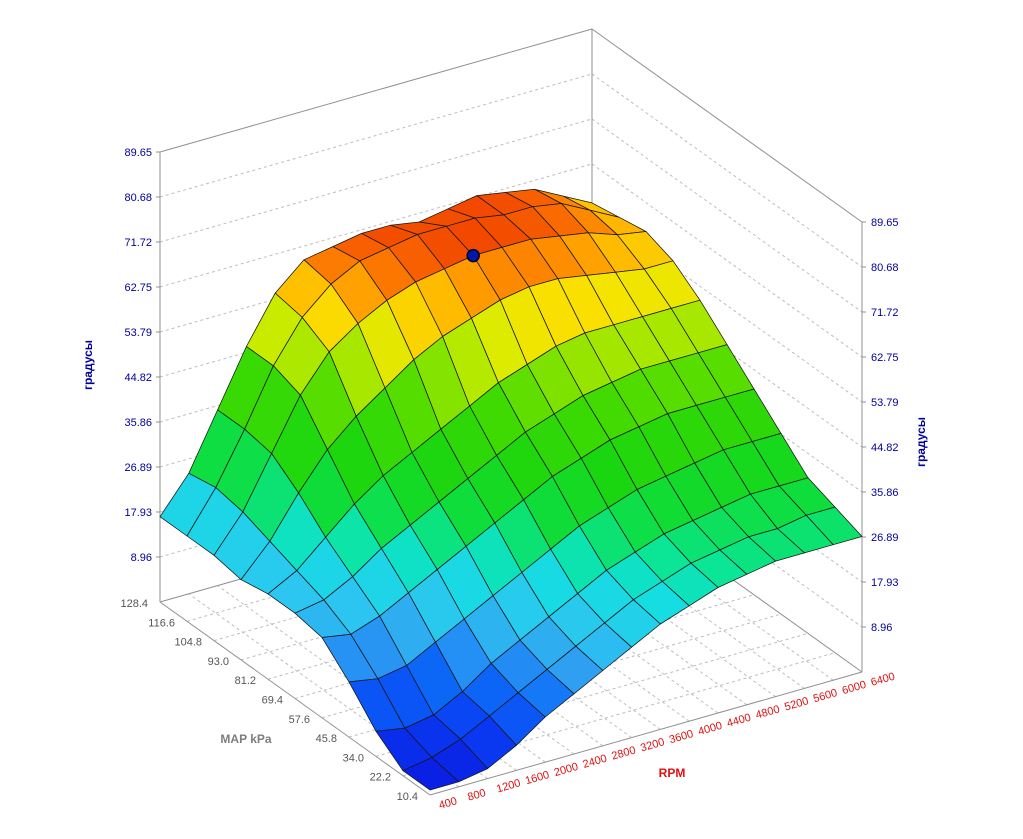 The height and width of the screenshot is (839, 1023). Describe the element at coordinates (473, 255) in the screenshot. I see `selected-cell-marker` at that location.